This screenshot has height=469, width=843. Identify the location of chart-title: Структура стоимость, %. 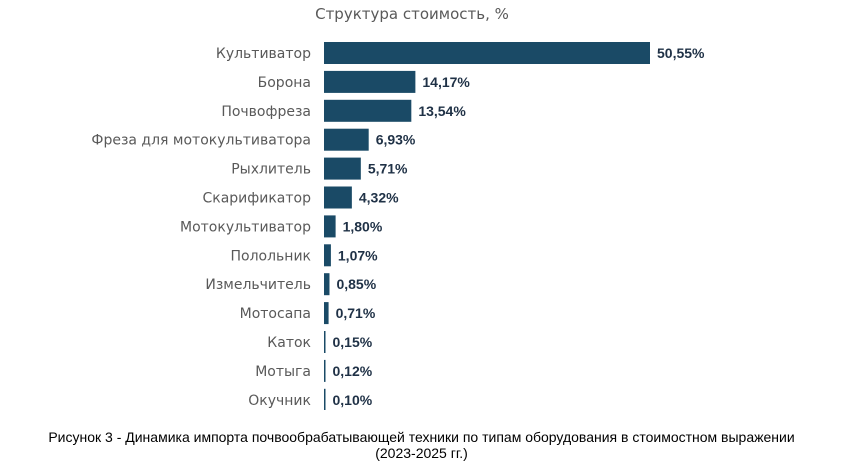
(412, 14).